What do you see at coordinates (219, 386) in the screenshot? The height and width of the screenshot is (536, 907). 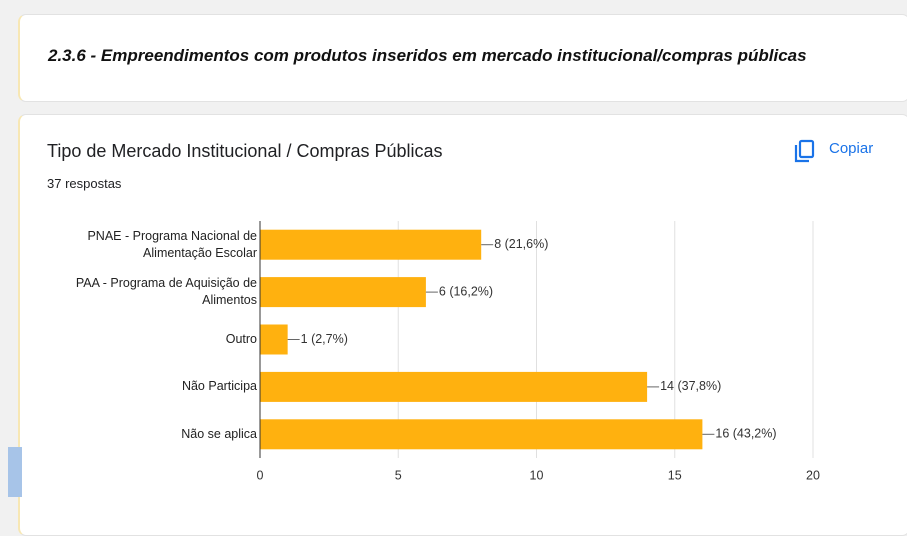 I see `y-tick-label: Não Participa` at bounding box center [219, 386].